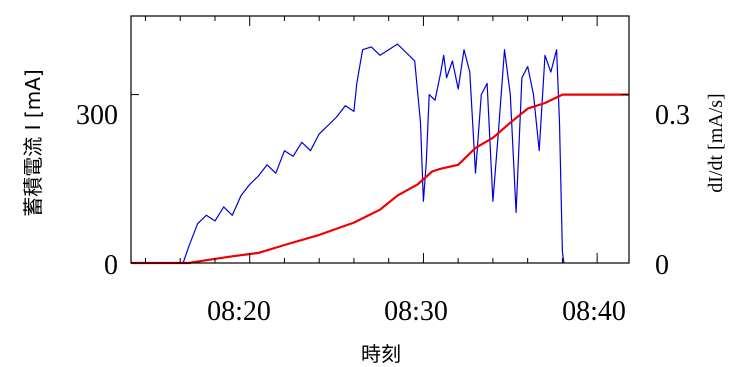  Describe the element at coordinates (672, 115) in the screenshot. I see `y-tick-label-right-0.3: 0.3` at that location.